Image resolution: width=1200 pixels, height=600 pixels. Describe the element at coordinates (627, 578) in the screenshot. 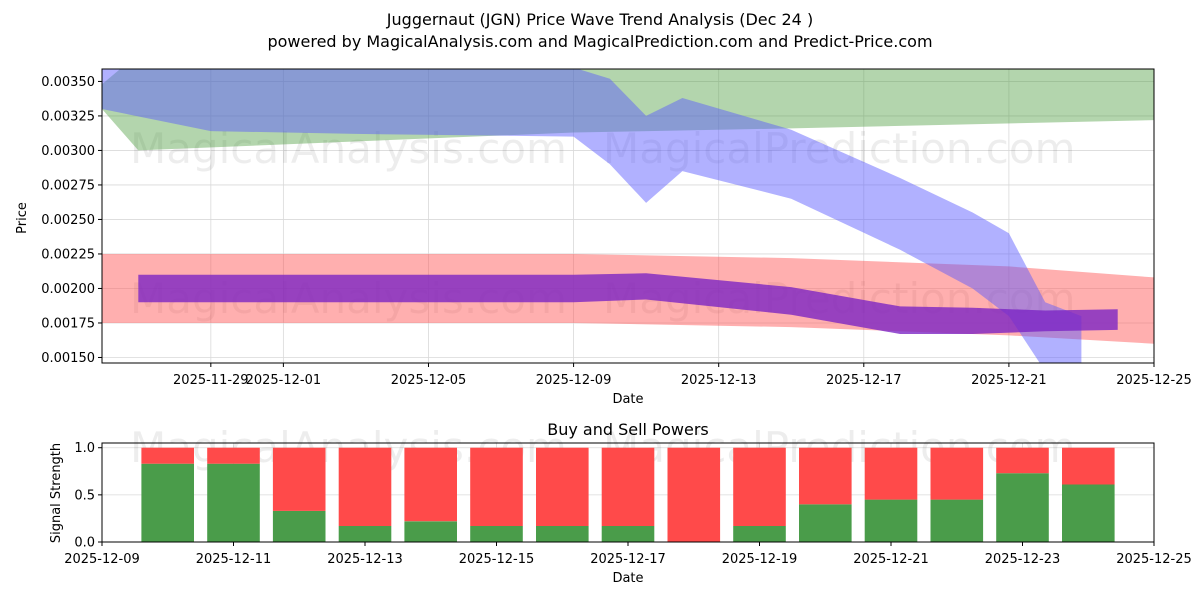

I see `bottom-x-axis-label: Date` at that location.